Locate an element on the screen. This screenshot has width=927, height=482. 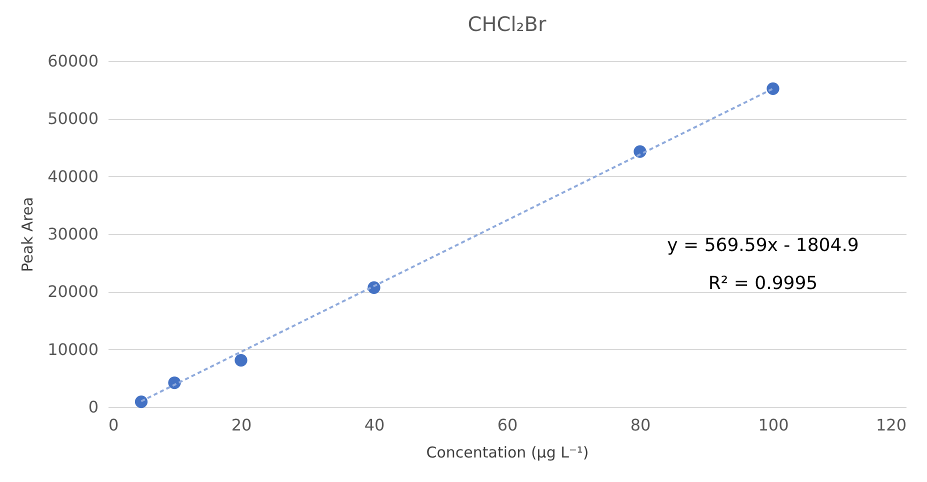
annotation: R² = 0.9995 is located at coordinates (763, 283).